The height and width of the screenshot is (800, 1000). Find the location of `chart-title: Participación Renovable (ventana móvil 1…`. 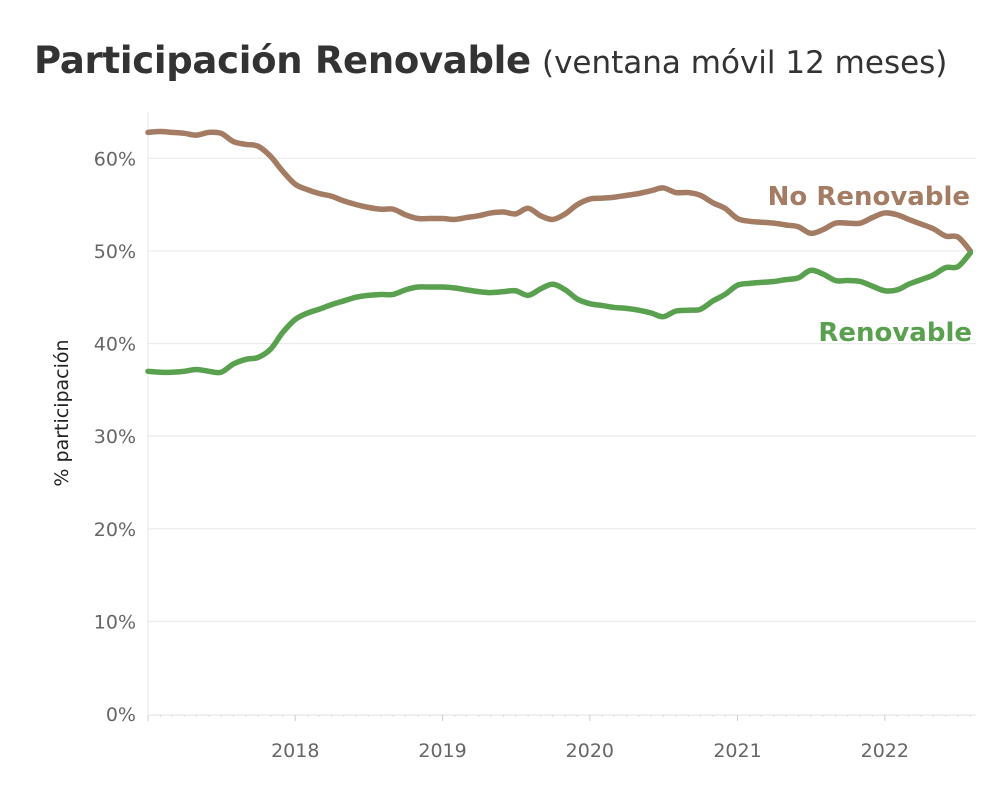

chart-title: Participación Renovable (ventana móvil 1… is located at coordinates (490, 60).